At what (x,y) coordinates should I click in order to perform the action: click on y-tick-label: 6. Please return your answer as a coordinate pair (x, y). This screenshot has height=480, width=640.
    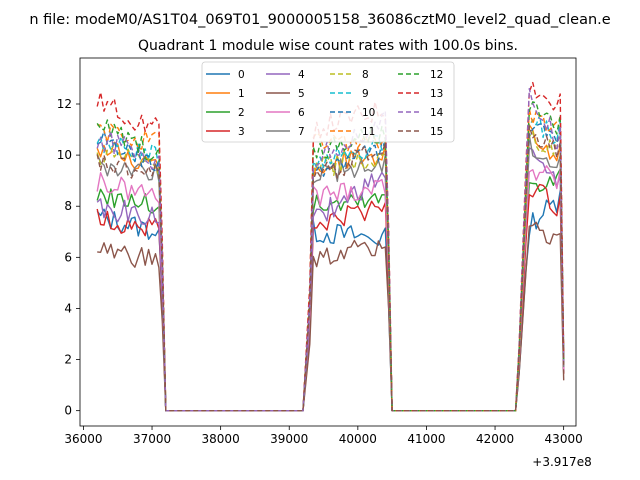
    Looking at the image, I should click on (68, 257).